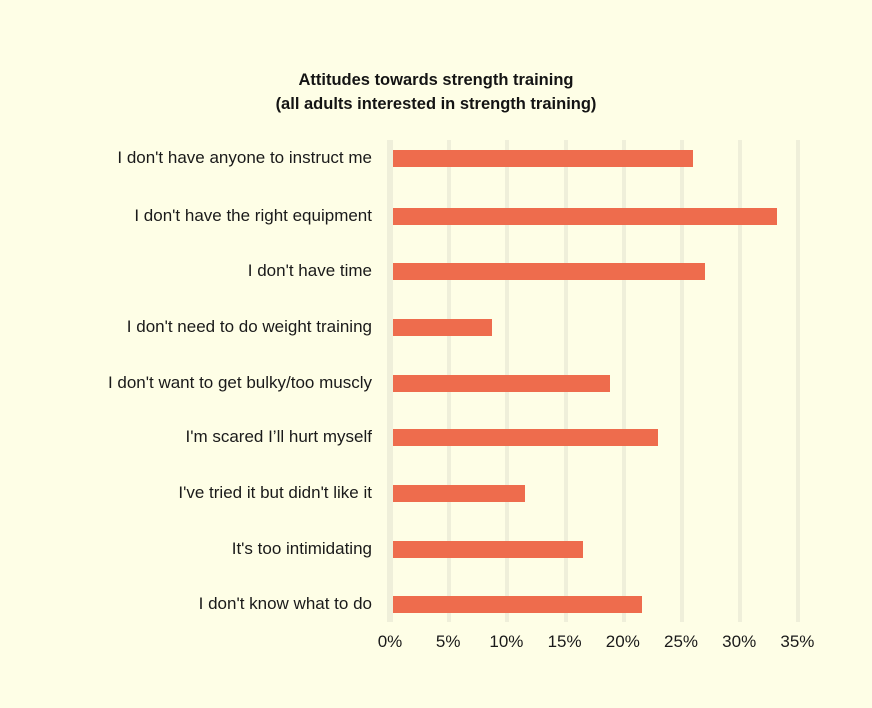 This screenshot has height=708, width=872. I want to click on category-label: I don't know what to do, so click(285, 603).